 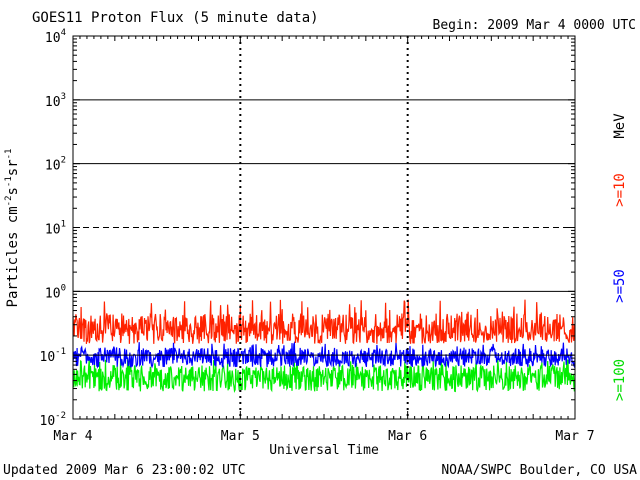 I want to click on y-label-sup1: -2, so click(x=9, y=200).